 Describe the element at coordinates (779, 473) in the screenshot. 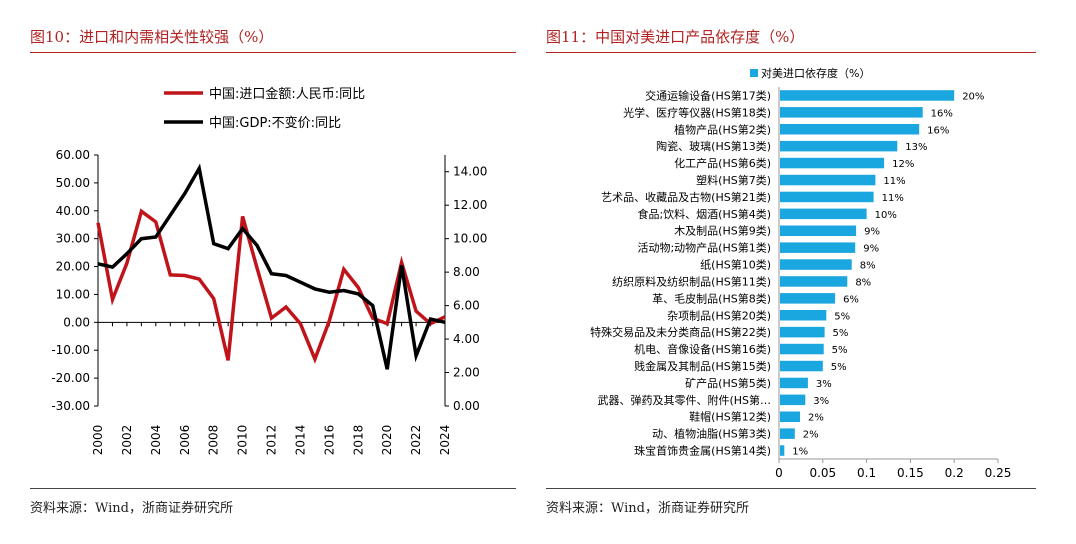

I see `value-tick-label: 0` at that location.